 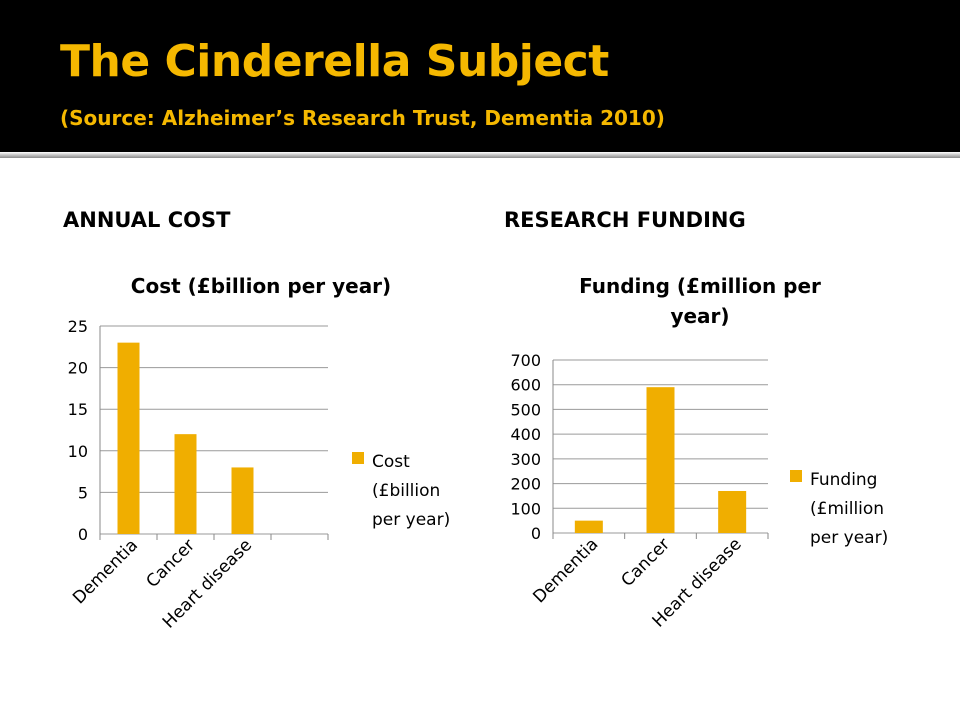 I want to click on y-tick-label: 500, so click(x=525, y=409).